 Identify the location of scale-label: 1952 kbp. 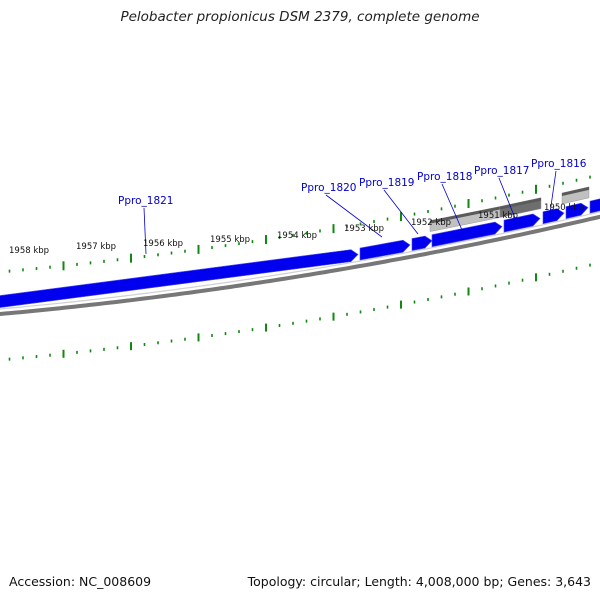
(431, 223).